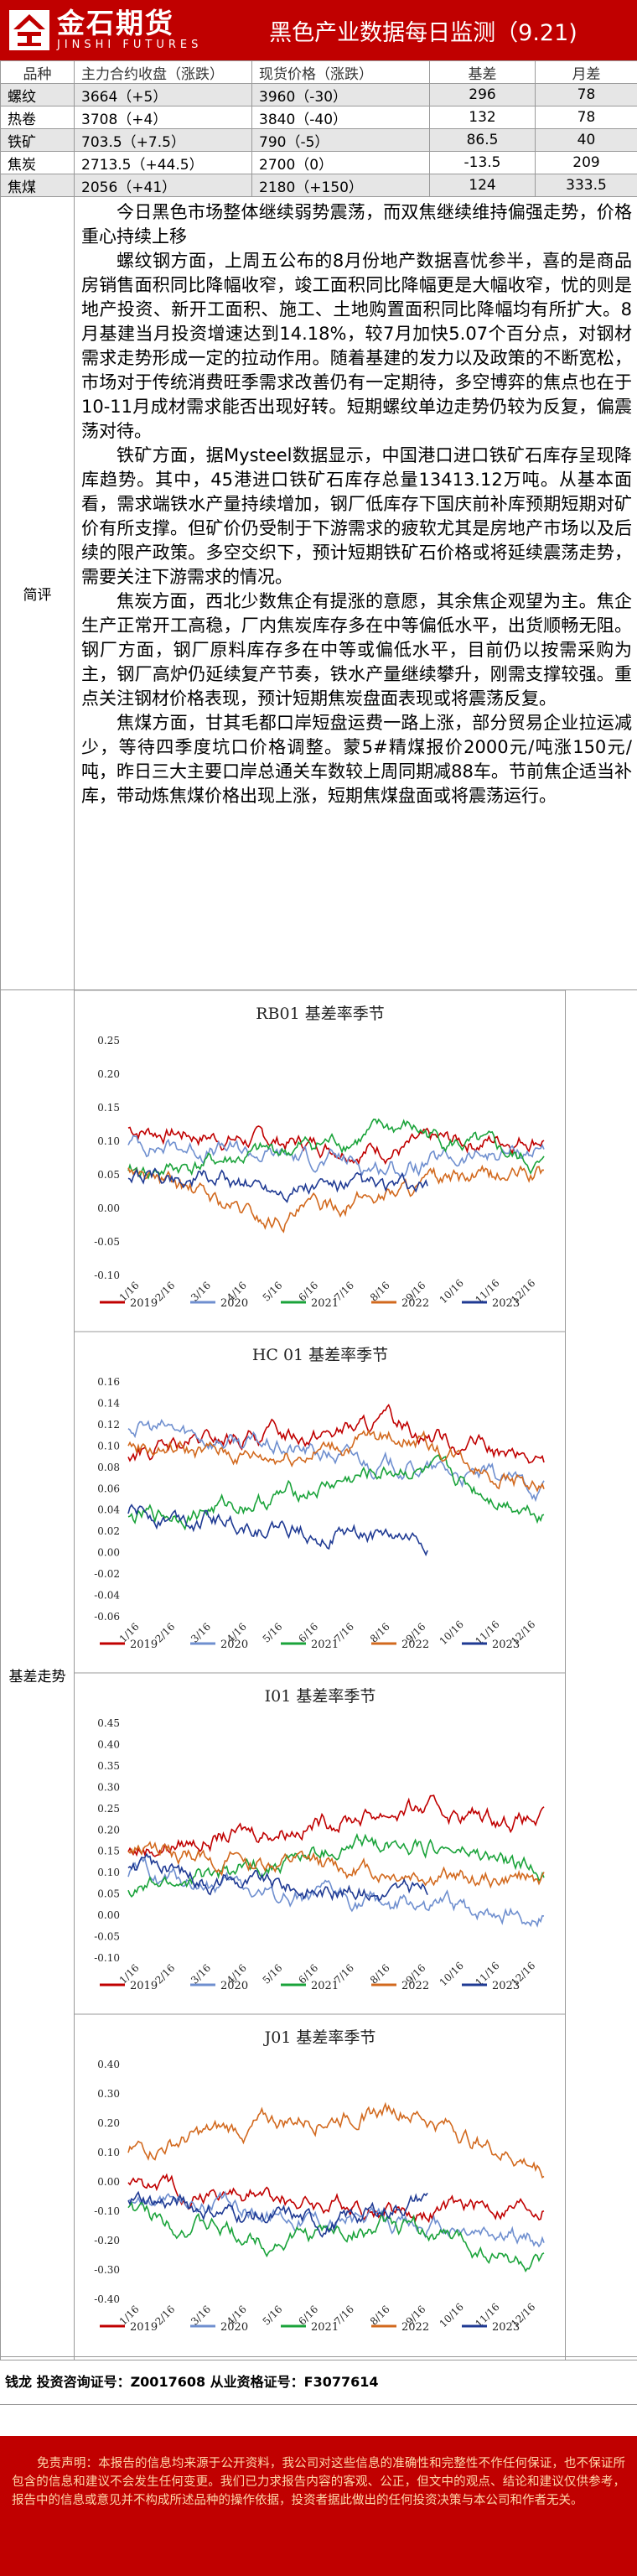 The height and width of the screenshot is (2576, 637). Describe the element at coordinates (109, 1382) in the screenshot. I see `y-tick-label: 0.16` at that location.